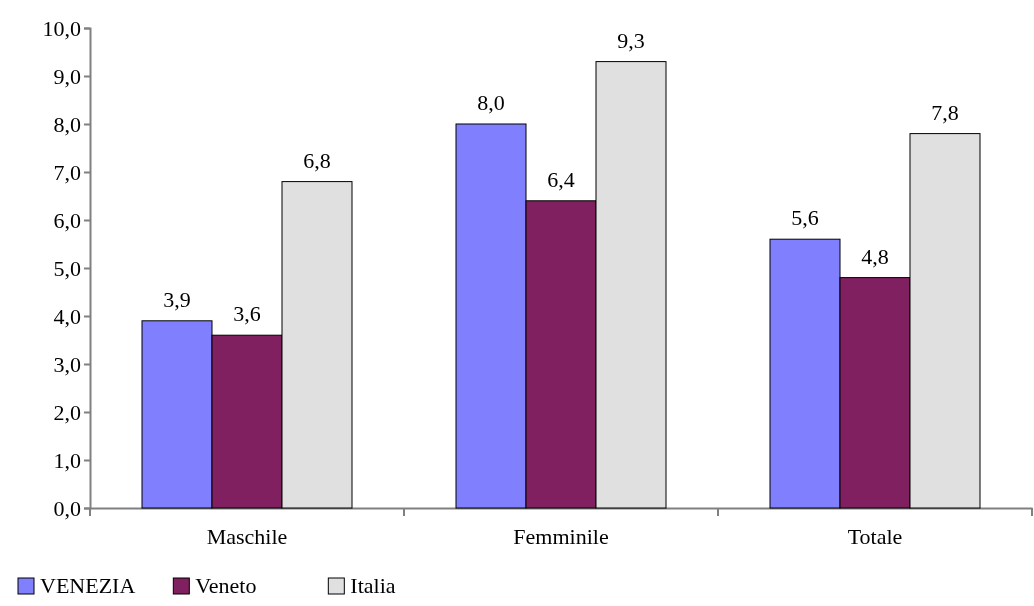  What do you see at coordinates (88, 585) in the screenshot?
I see `legend-label: VENEZIA` at bounding box center [88, 585].